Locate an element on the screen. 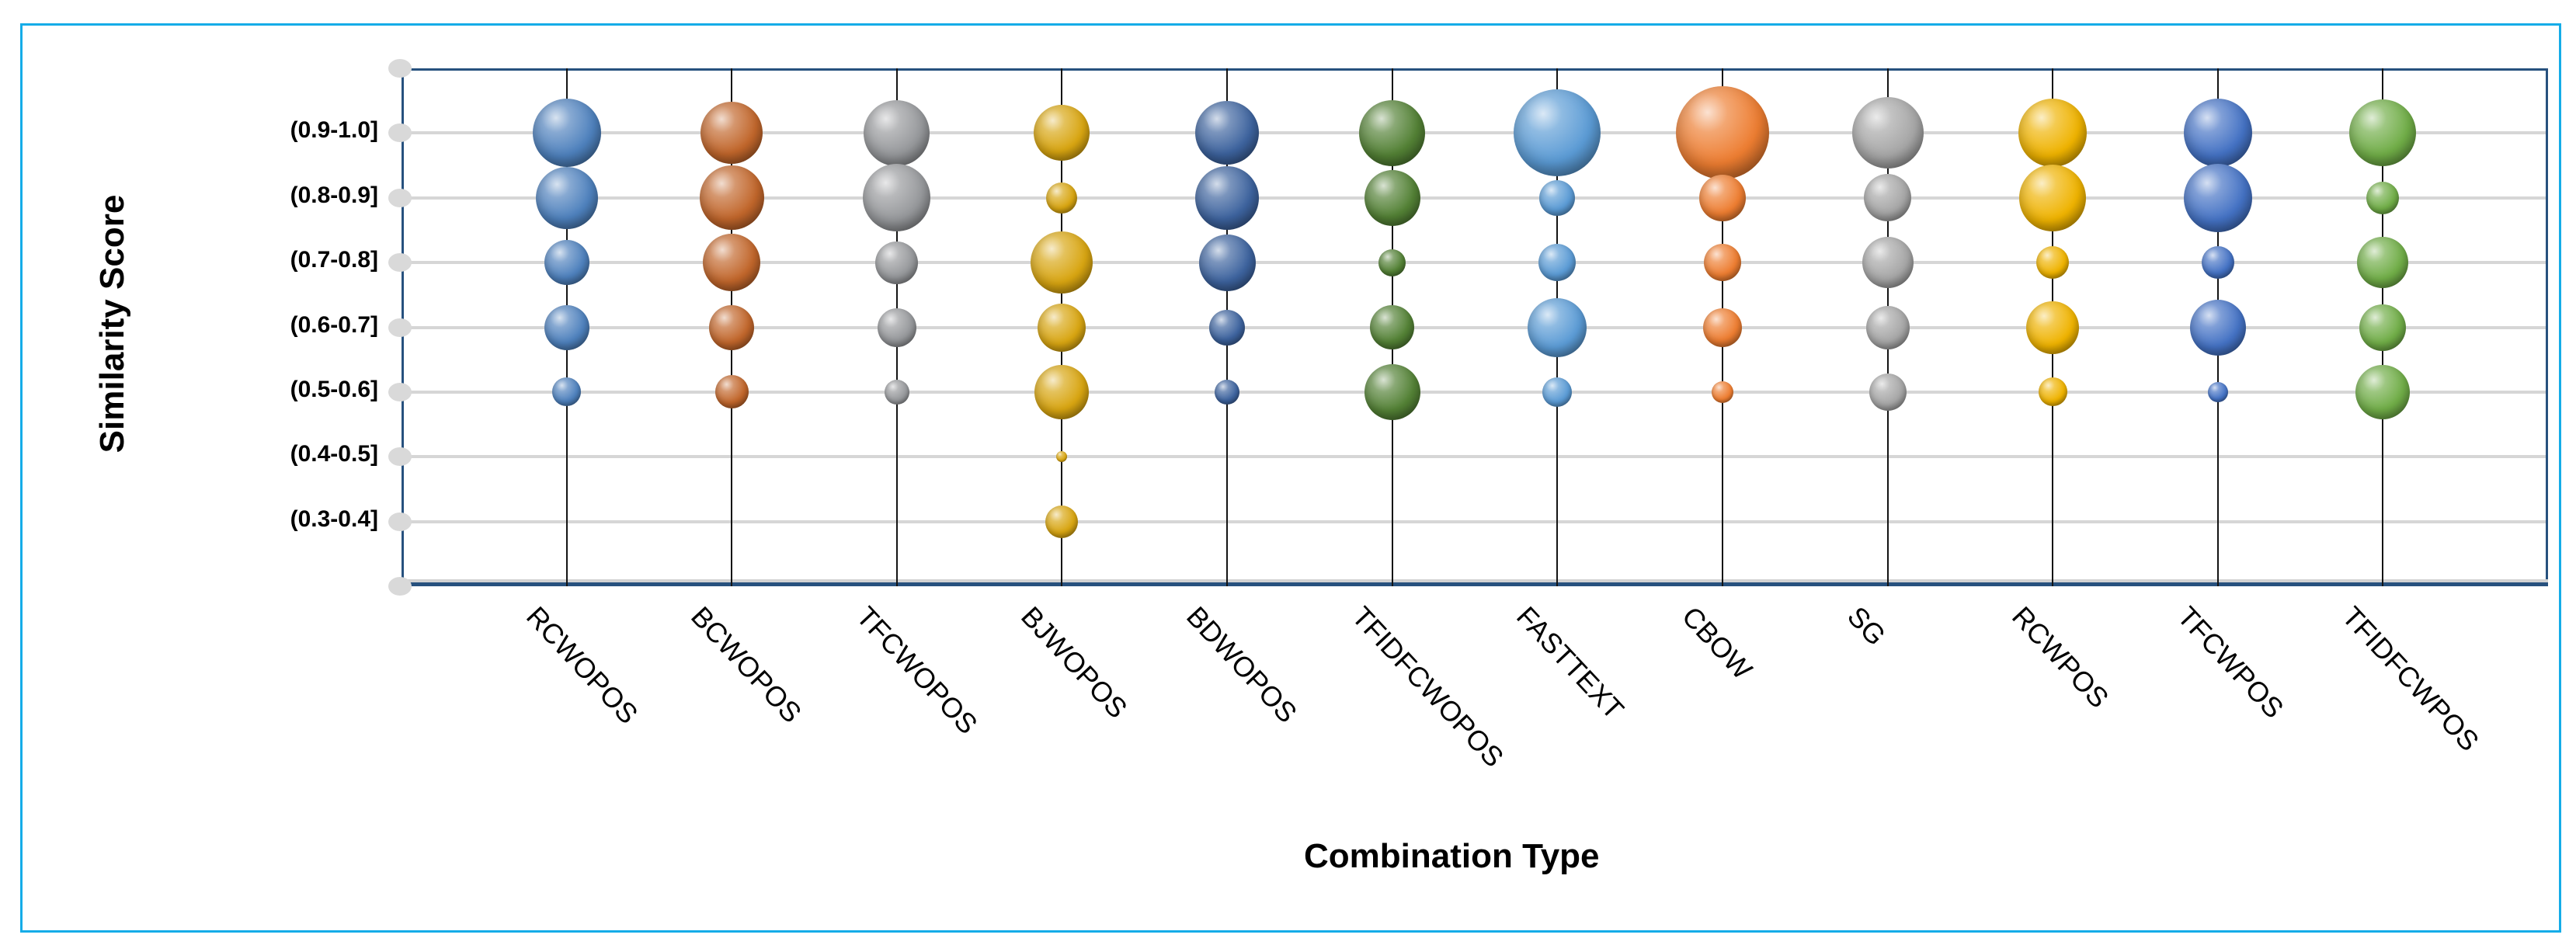 Image resolution: width=2576 pixels, height=952 pixels. y-tick-label: (0.6-0.7] is located at coordinates (334, 324).